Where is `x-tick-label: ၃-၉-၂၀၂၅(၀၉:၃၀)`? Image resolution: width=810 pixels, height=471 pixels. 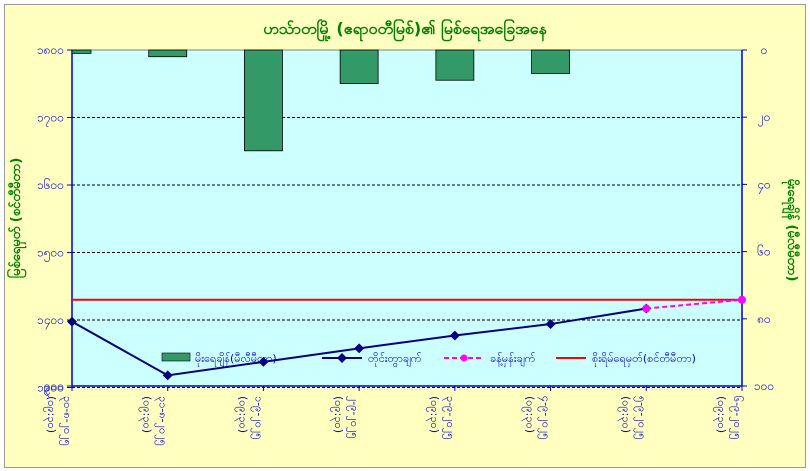
x-tick-label: ၃-၉-၂၀၂၅(၀၉:၃၀) is located at coordinates (441, 418).